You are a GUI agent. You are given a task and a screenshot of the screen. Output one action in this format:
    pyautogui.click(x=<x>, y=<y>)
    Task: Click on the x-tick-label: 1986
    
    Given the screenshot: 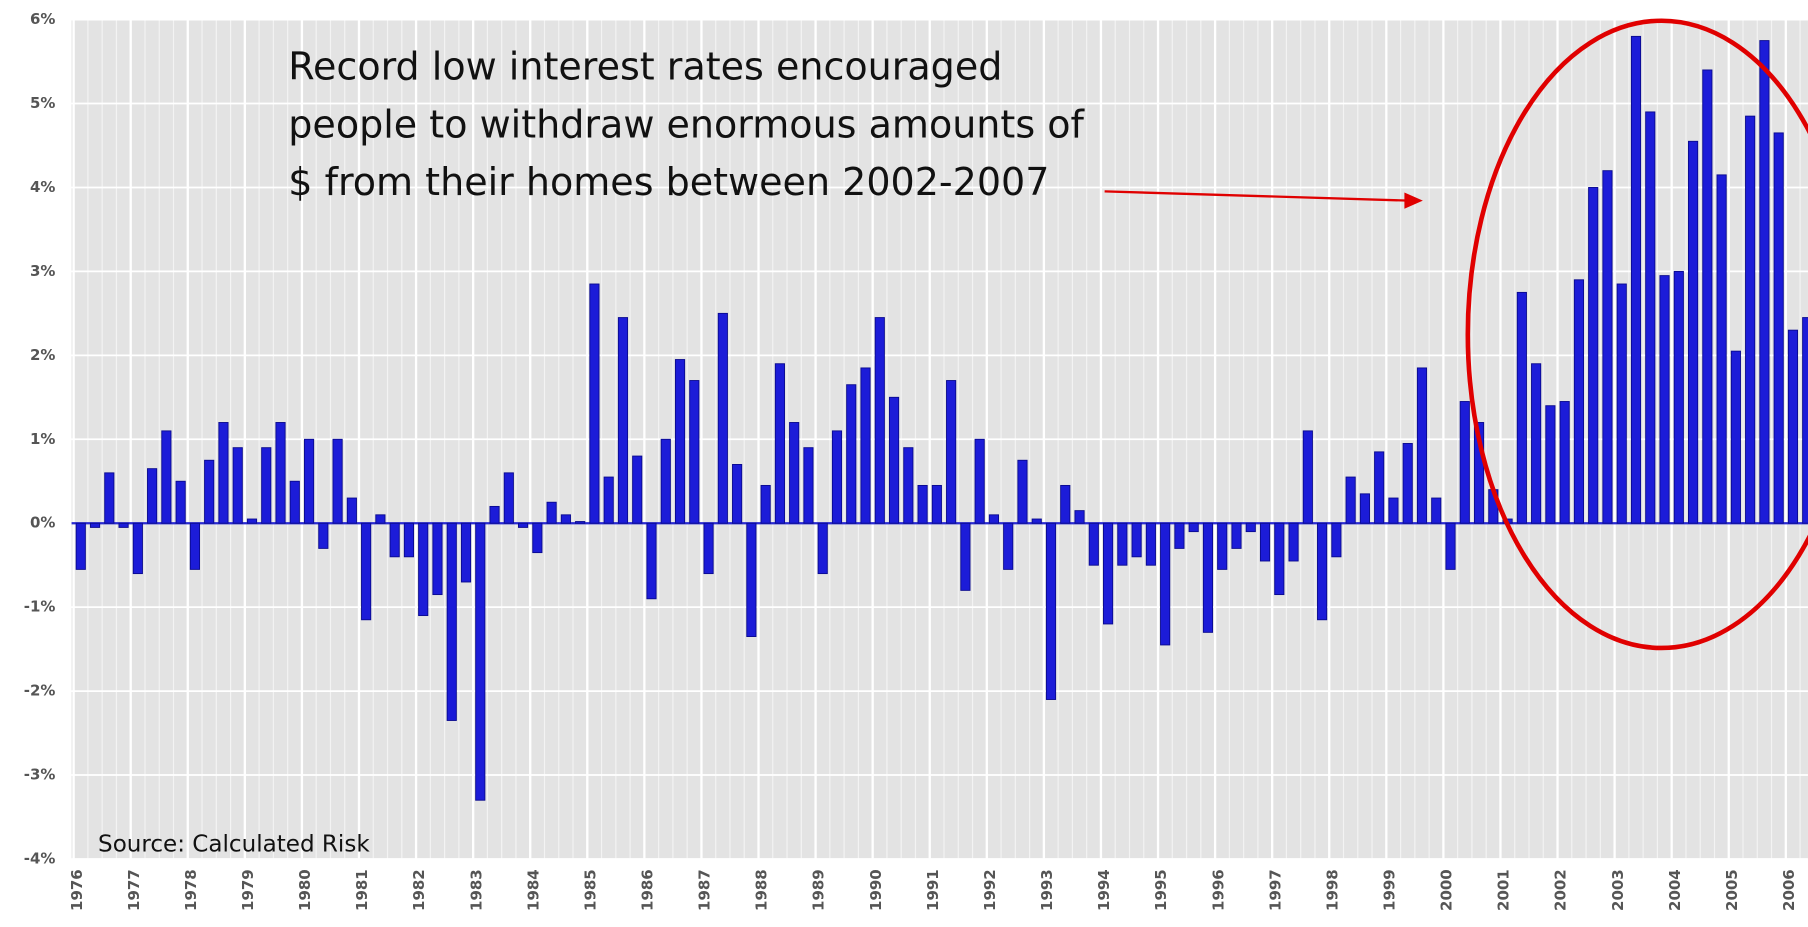 What is the action you would take?
    pyautogui.click(x=648, y=890)
    